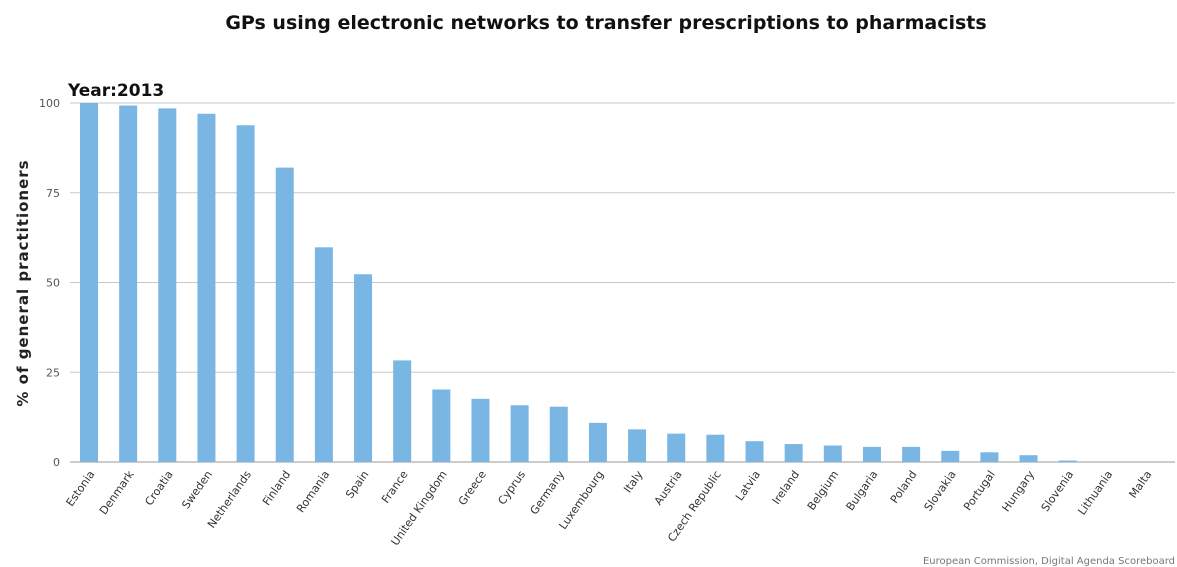 This screenshot has width=1177, height=567. I want to click on bar-estonia, so click(89, 282).